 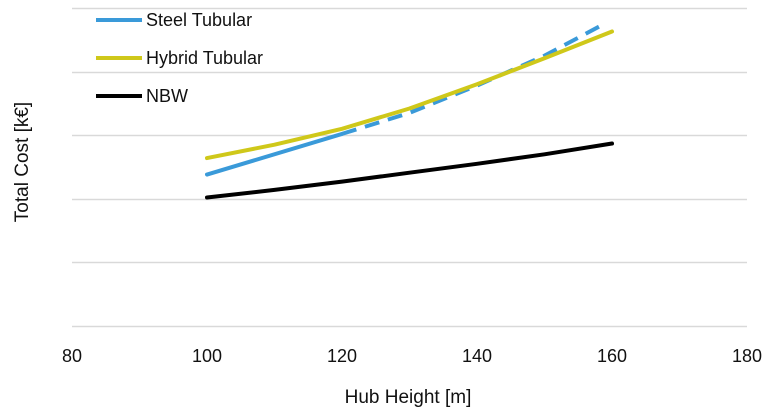 I want to click on series-line-nbw, so click(x=409, y=170).